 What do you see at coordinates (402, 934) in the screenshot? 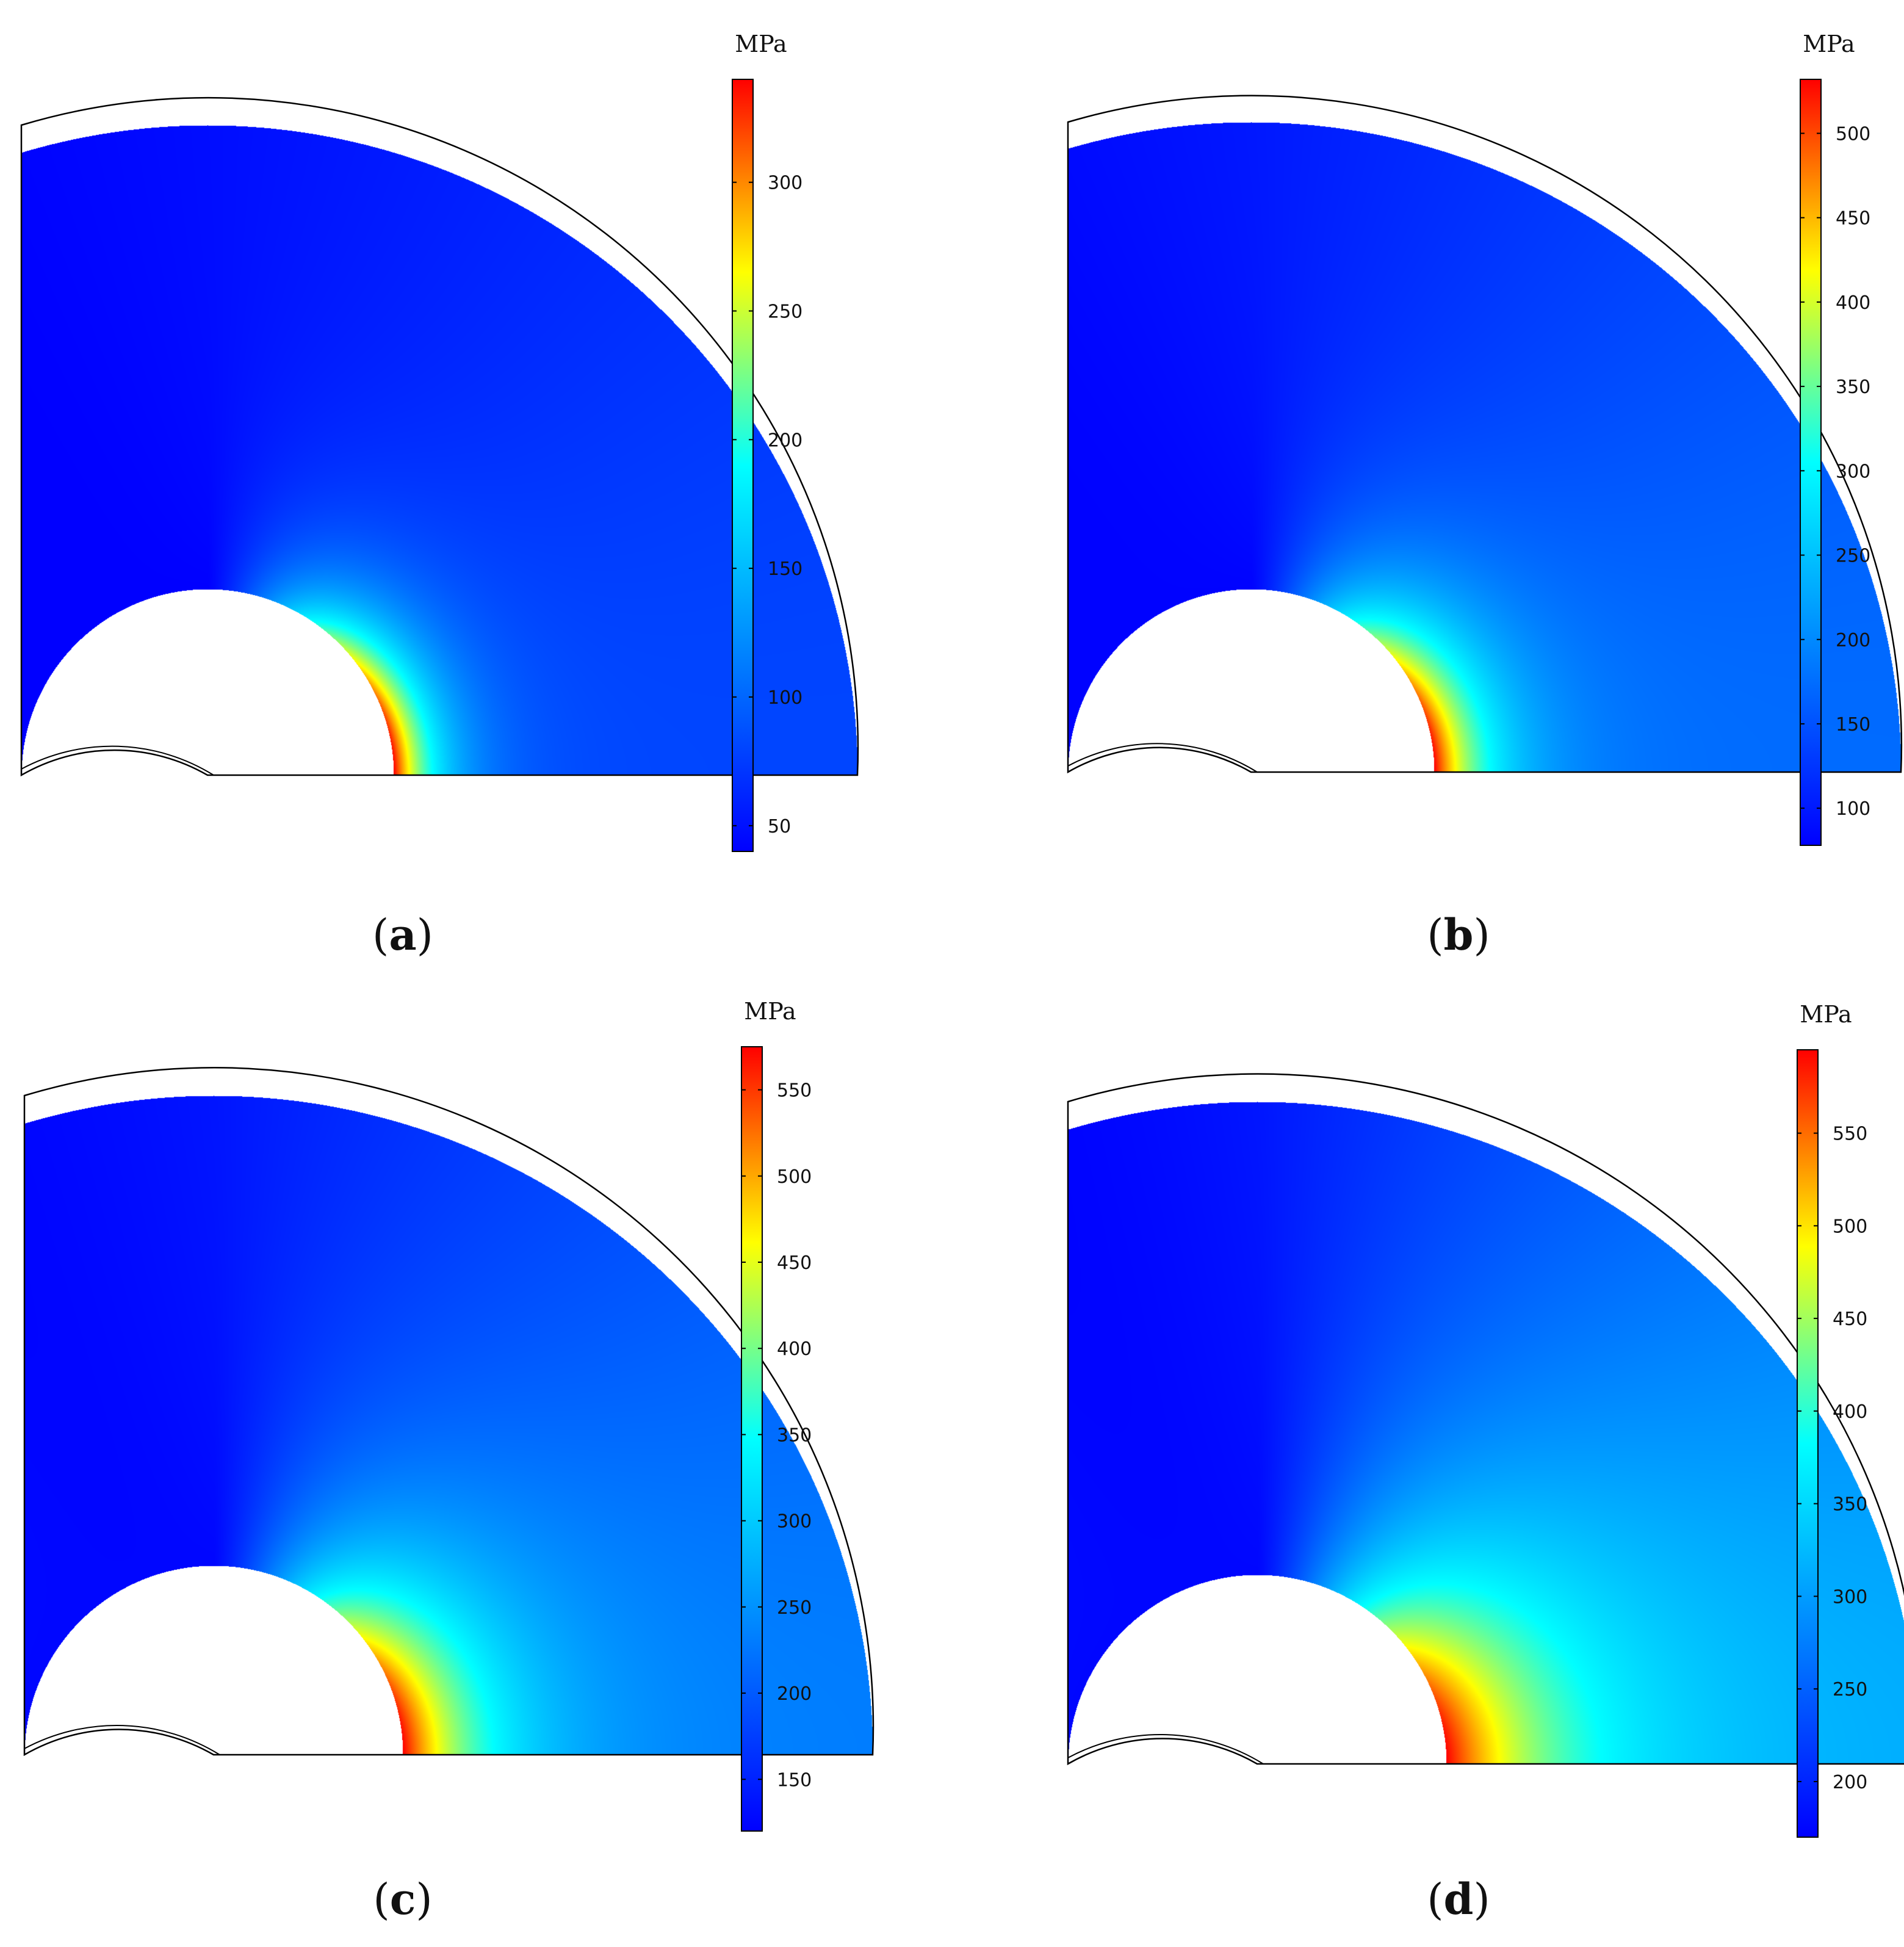
I see `caption-a: (a)` at bounding box center [402, 934].